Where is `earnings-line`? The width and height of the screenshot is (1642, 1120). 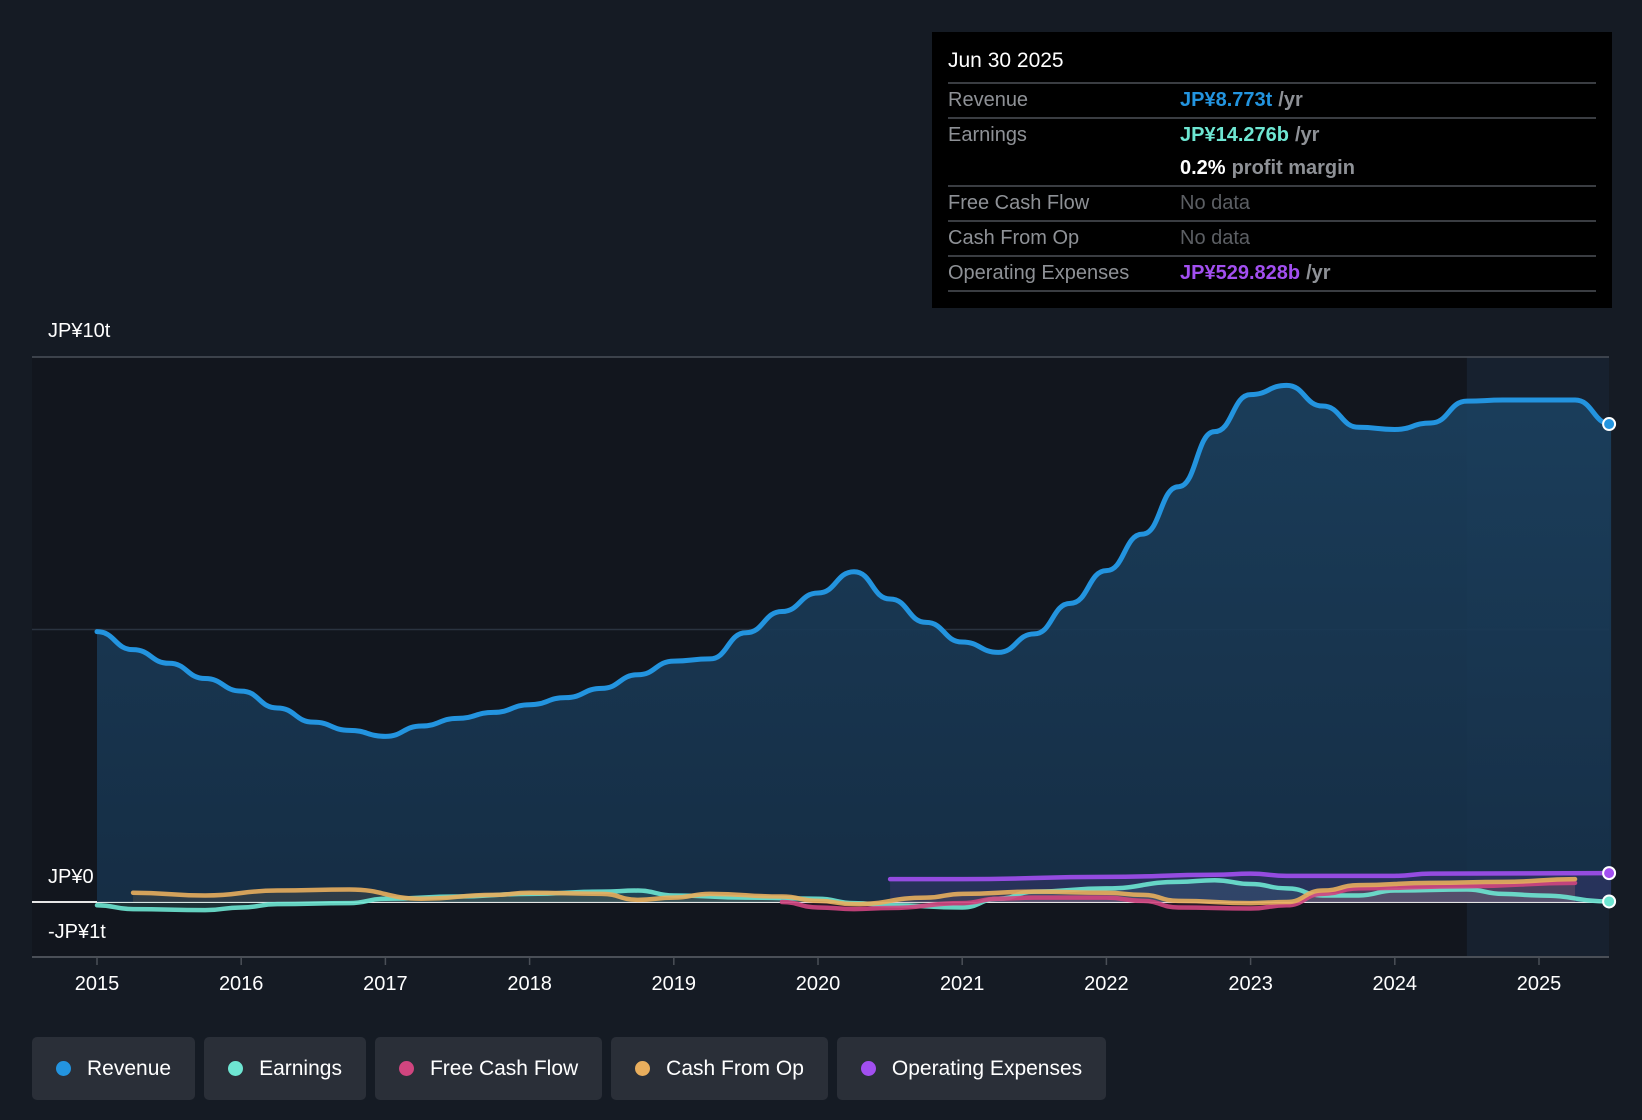
earnings-line is located at coordinates (854, 895).